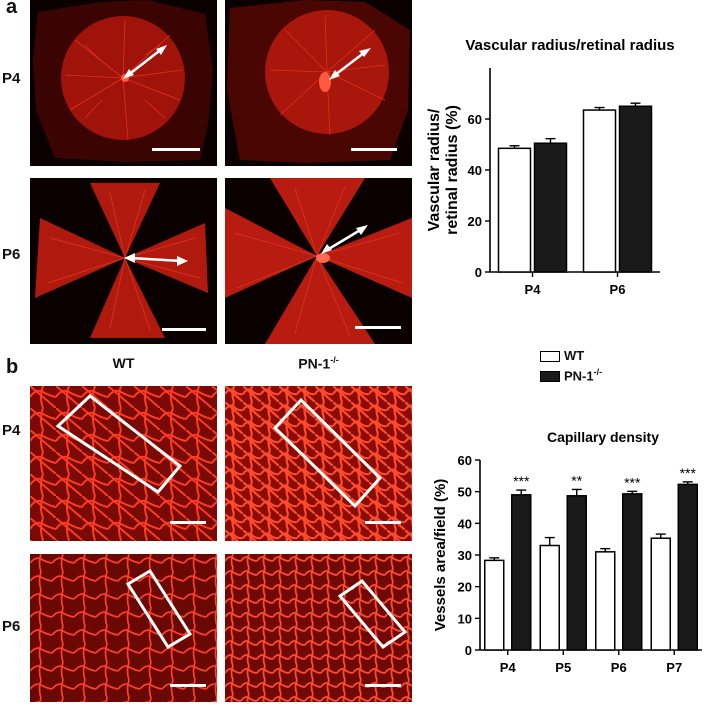 The height and width of the screenshot is (704, 708). I want to click on chart1-xtick-label: P6, so click(618, 289).